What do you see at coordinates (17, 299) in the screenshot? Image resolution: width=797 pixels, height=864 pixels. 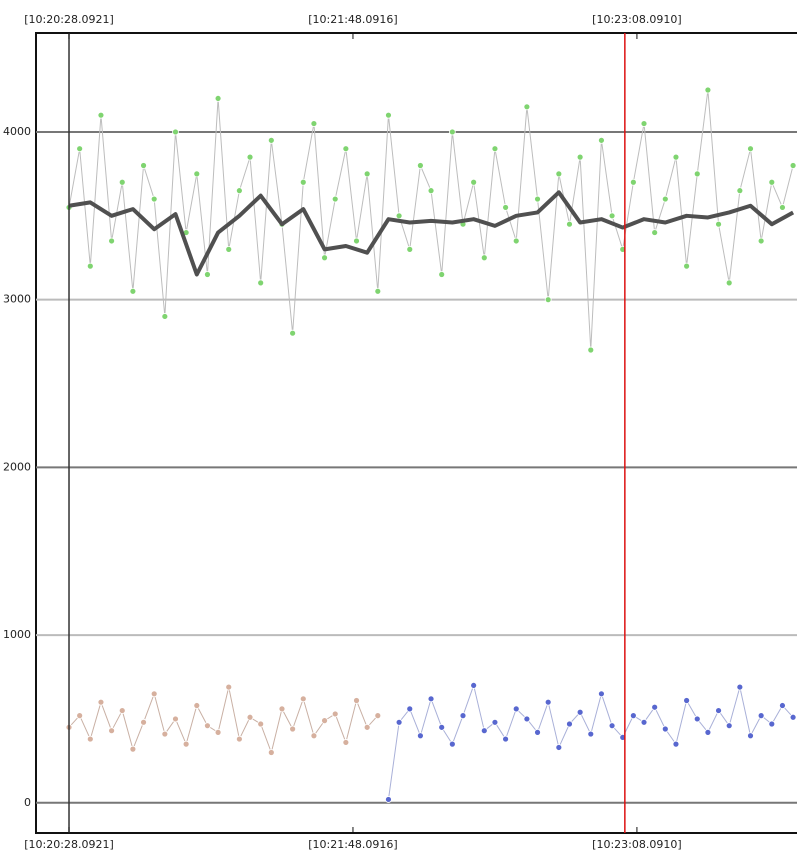 I see `y-tick-label: 3000` at bounding box center [17, 299].